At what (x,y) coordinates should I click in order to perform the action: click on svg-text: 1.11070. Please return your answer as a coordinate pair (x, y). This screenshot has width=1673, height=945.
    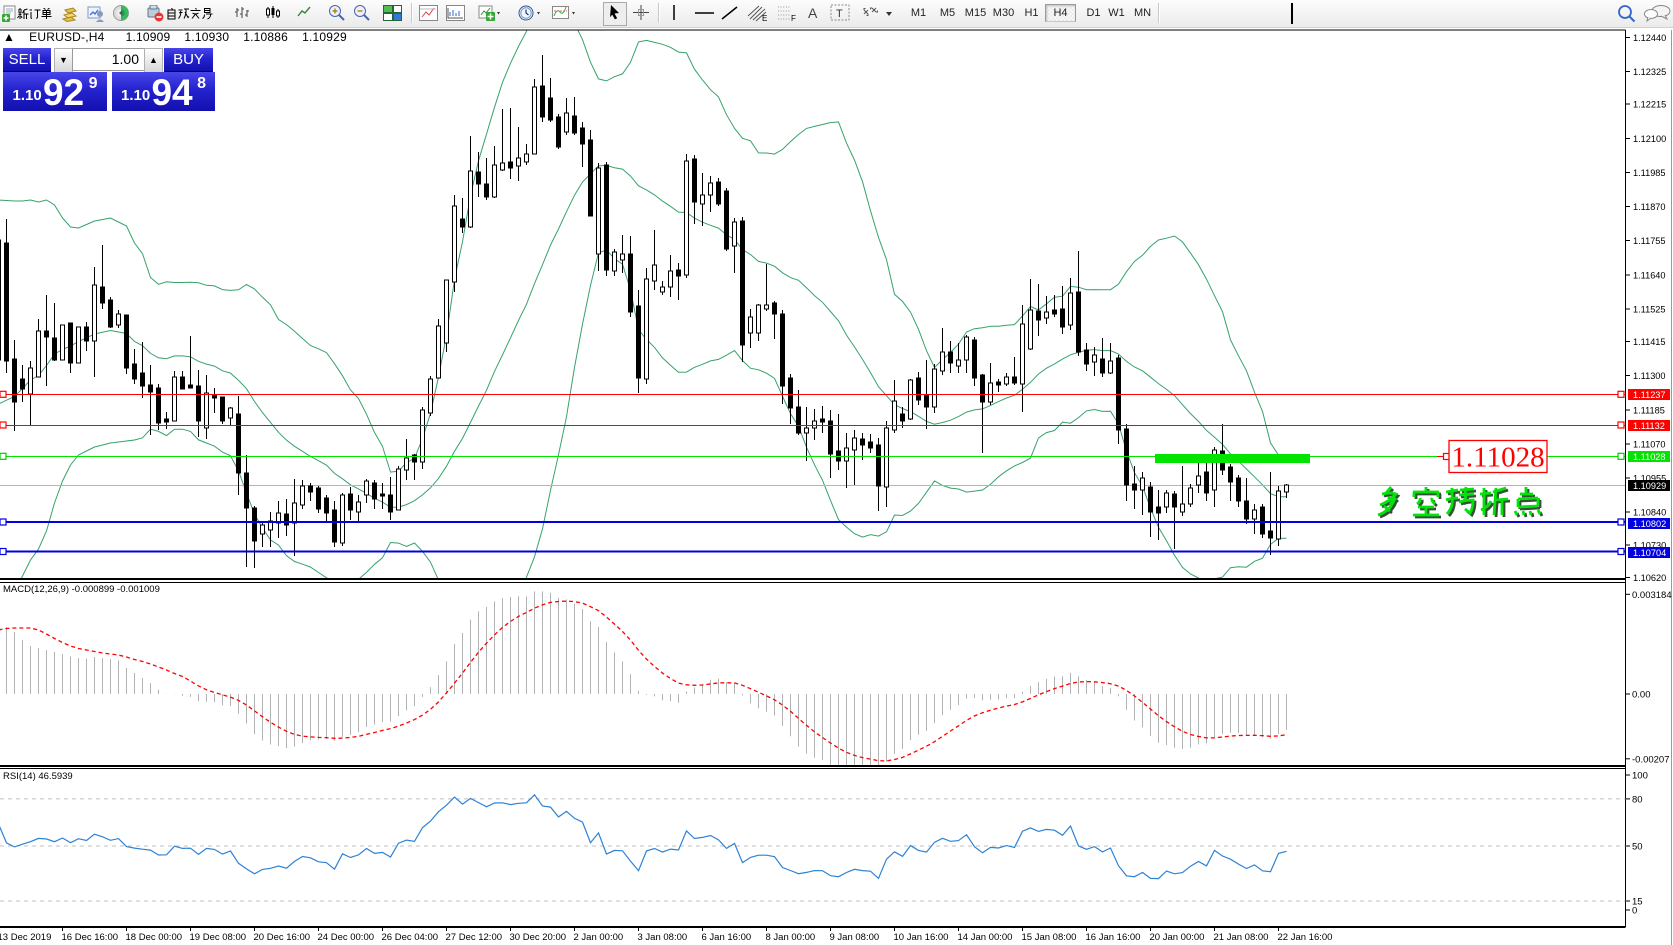
    Looking at the image, I should click on (1649, 444).